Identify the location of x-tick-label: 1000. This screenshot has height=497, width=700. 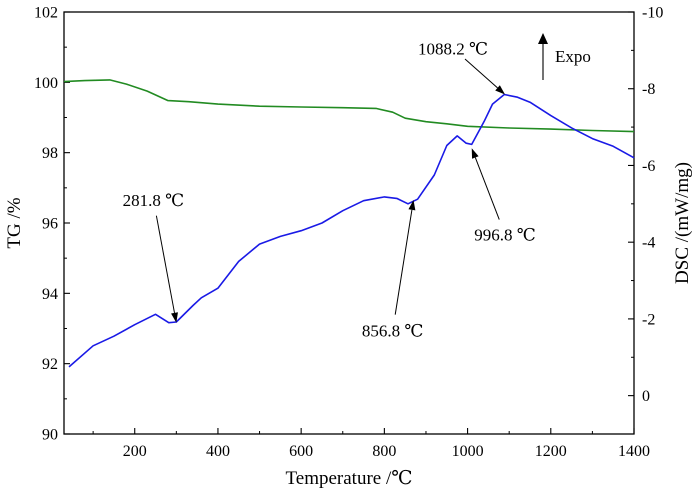
(468, 451).